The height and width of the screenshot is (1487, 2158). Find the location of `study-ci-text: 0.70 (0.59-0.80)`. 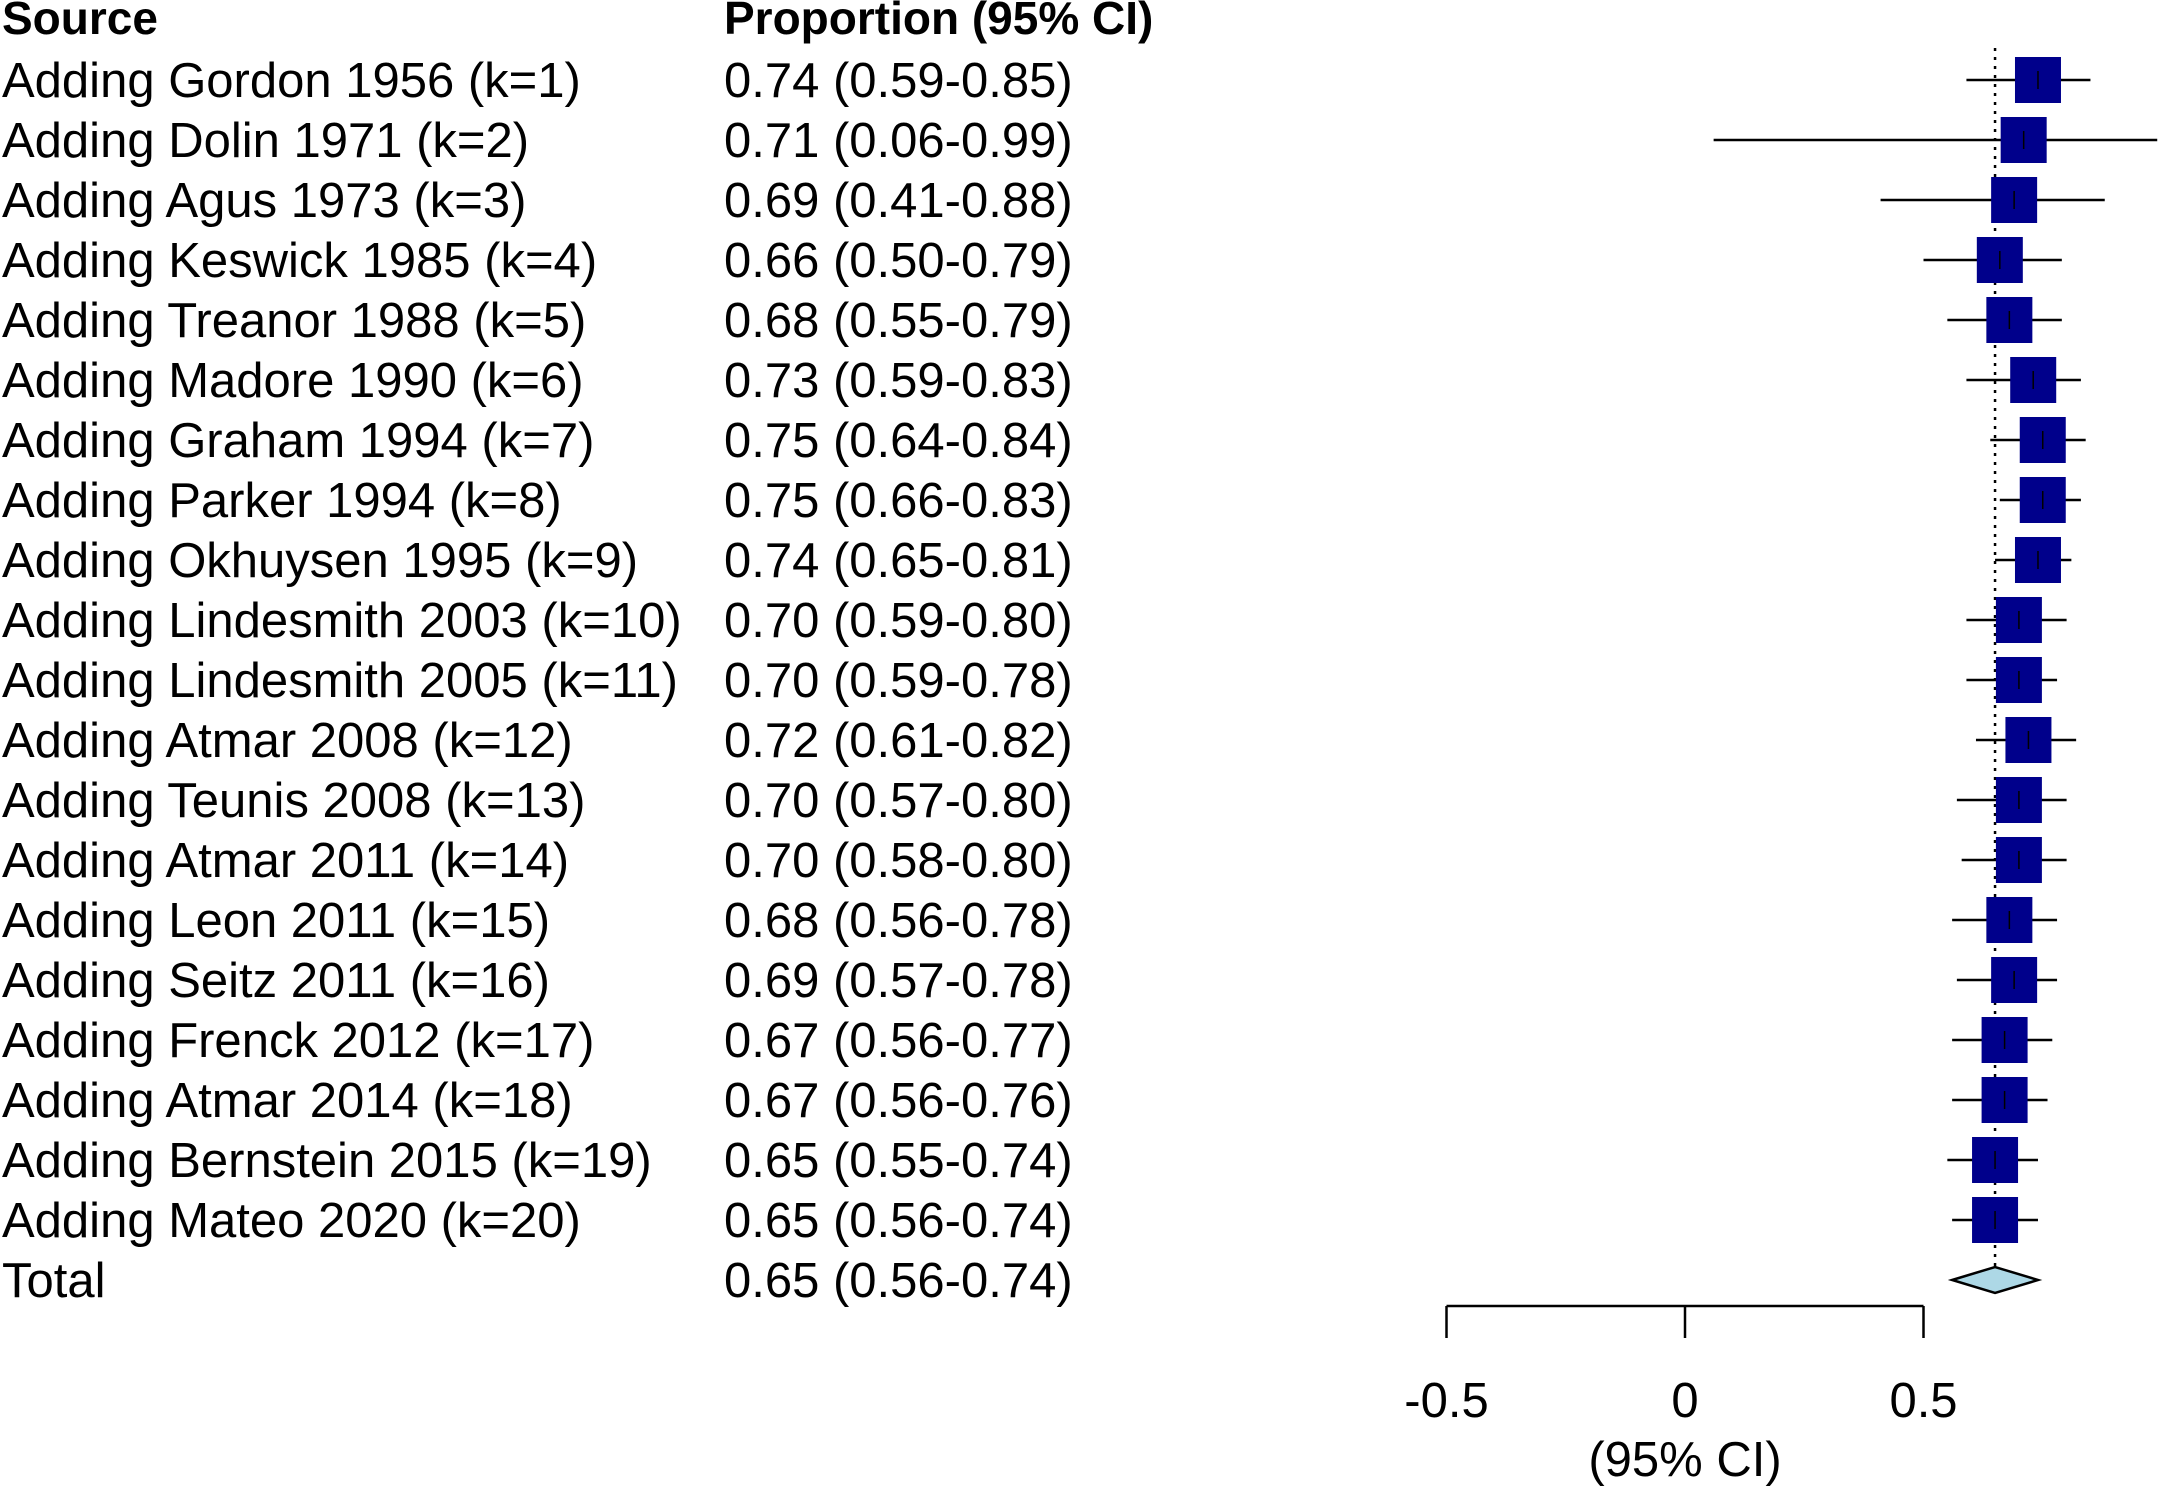

study-ci-text: 0.70 (0.59-0.80) is located at coordinates (898, 621).